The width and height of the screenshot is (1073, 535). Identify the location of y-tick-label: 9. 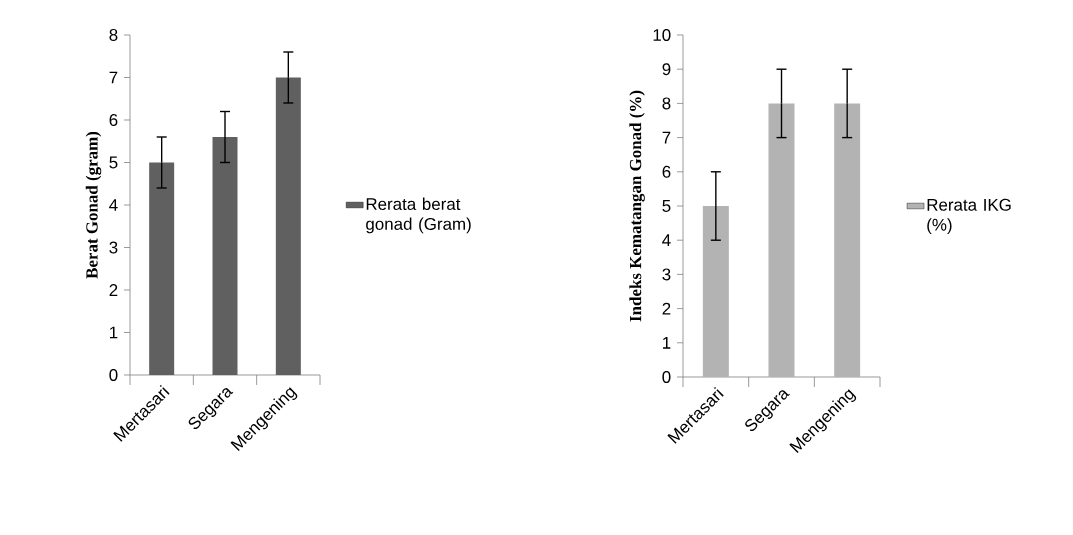
(666, 69).